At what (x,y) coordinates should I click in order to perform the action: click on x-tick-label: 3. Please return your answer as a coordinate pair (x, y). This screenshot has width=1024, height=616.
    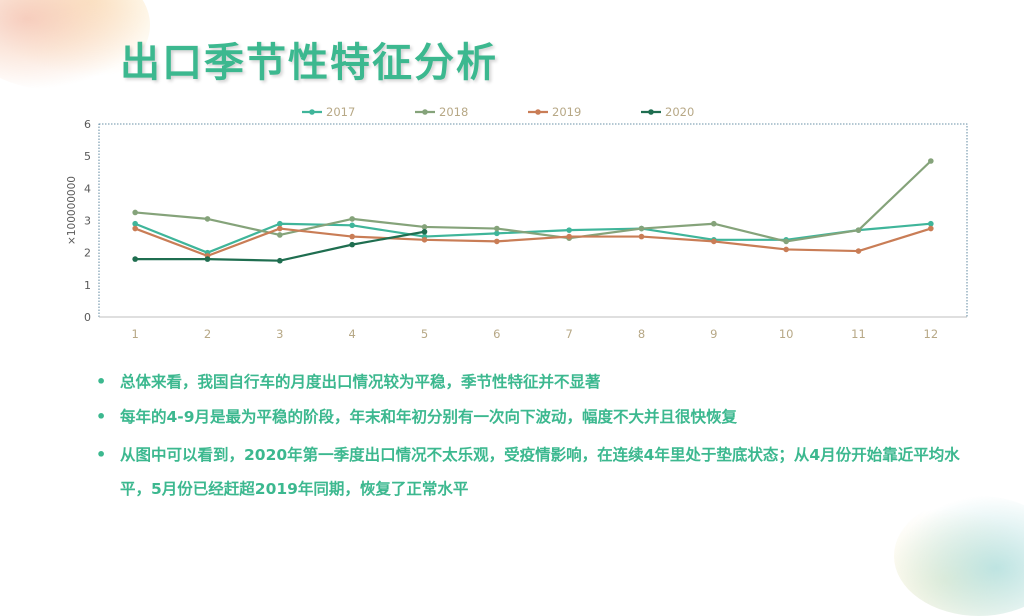
    Looking at the image, I should click on (279, 334).